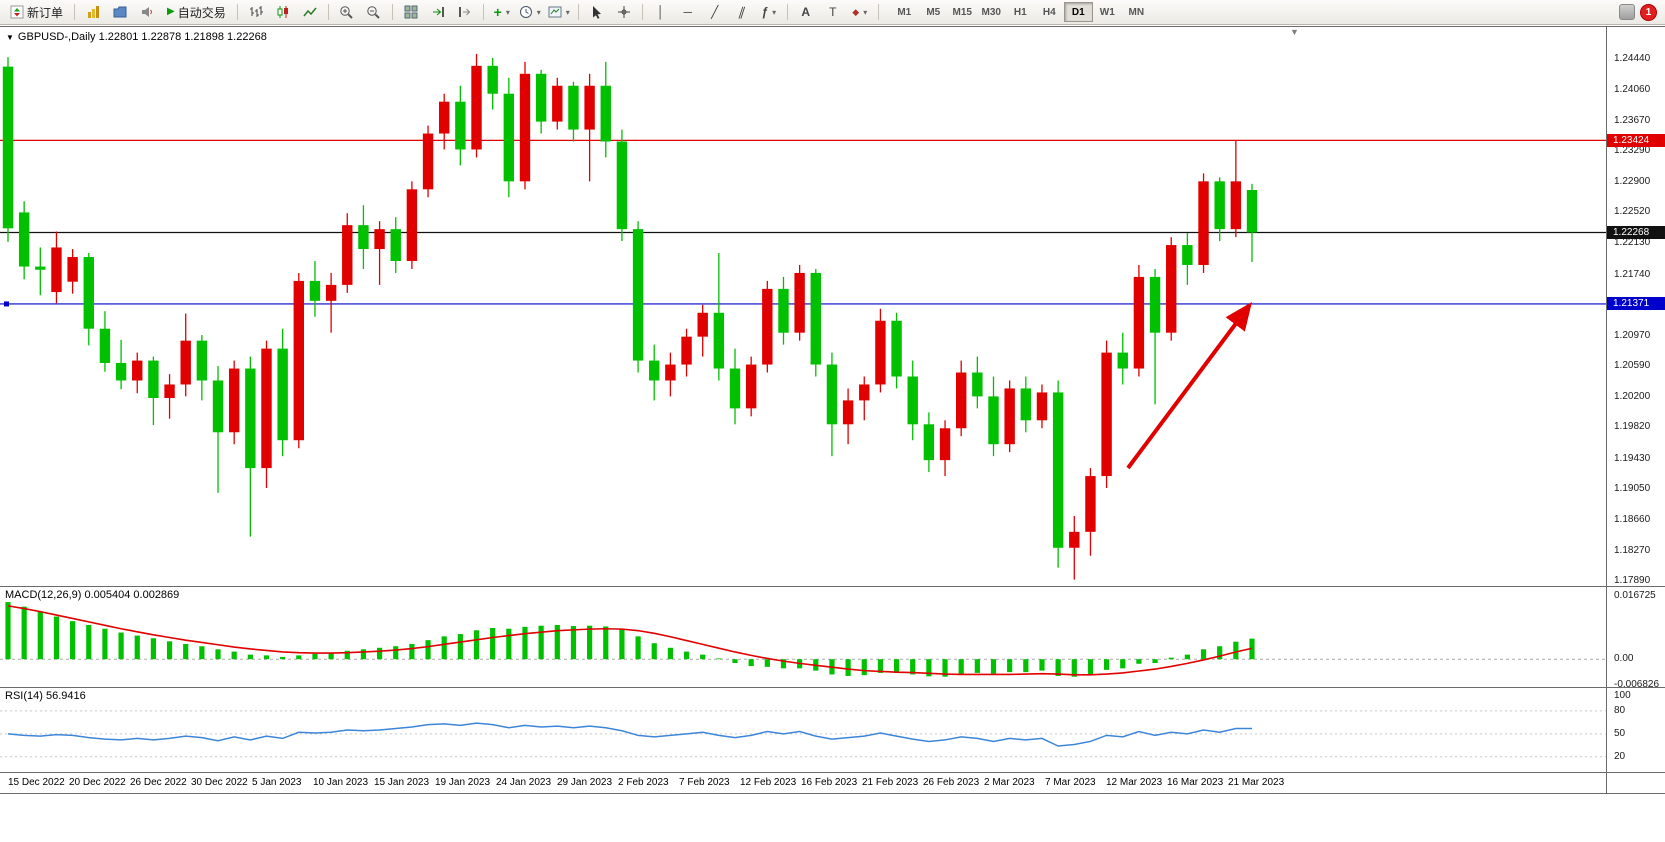 The height and width of the screenshot is (842, 1665). I want to click on date-label: 21 Feb 2023, so click(890, 782).